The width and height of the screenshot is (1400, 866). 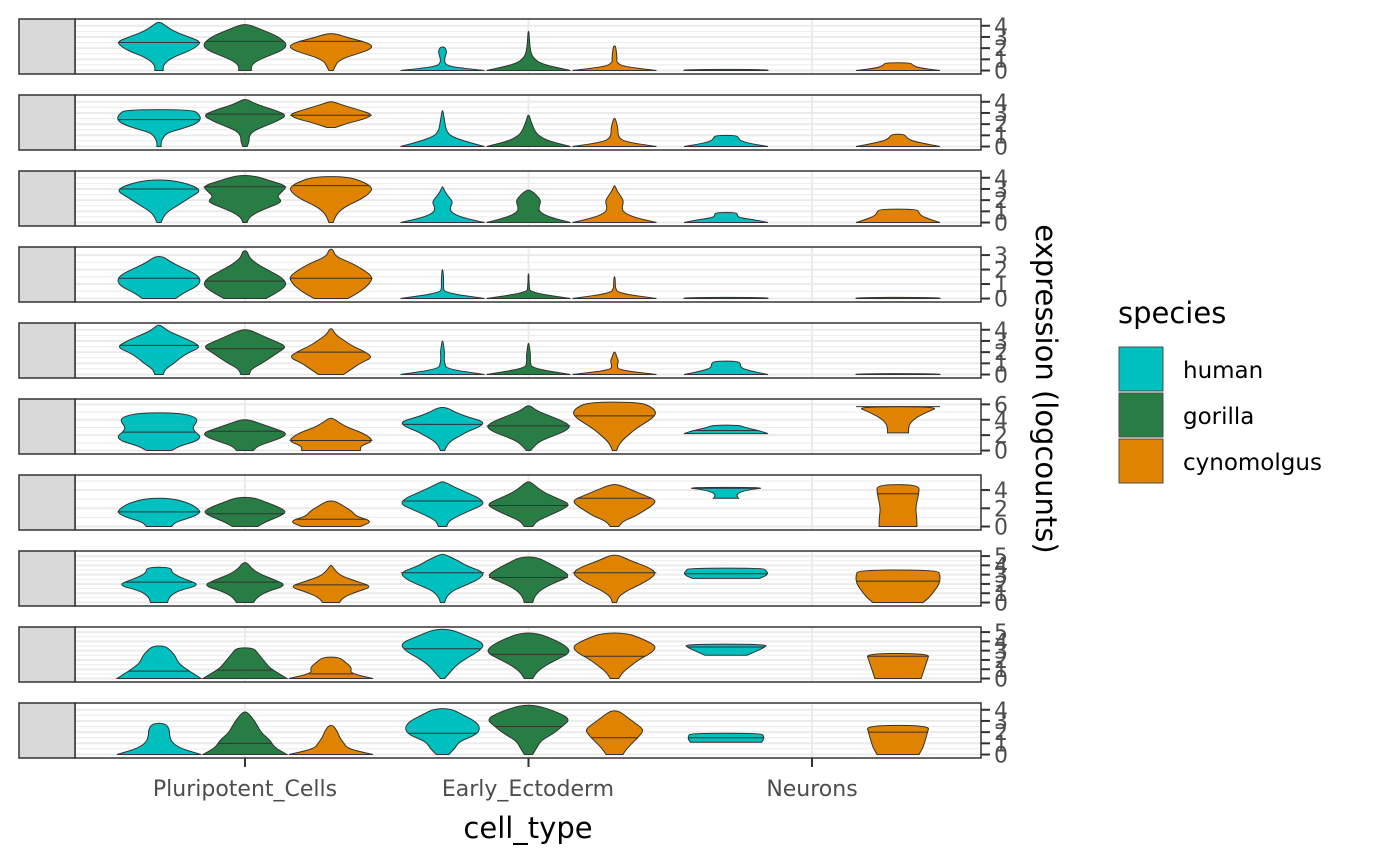 I want to click on legend-label-human: human, so click(x=1223, y=371).